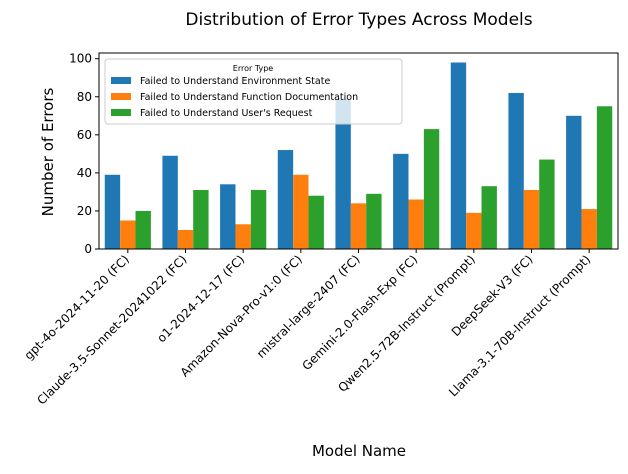 This screenshot has width=628, height=474. Describe the element at coordinates (77, 307) in the screenshot. I see `x-tick-label: gpt-4o-2024-11-20 (FC)` at that location.